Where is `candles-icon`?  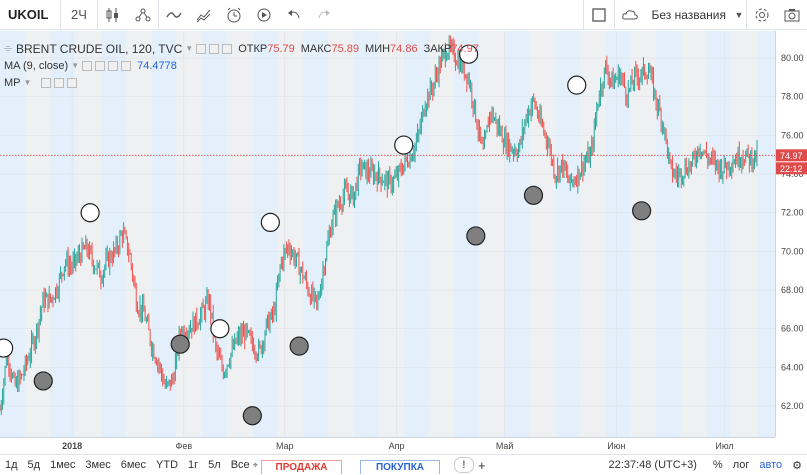
candles-icon is located at coordinates (113, 15).